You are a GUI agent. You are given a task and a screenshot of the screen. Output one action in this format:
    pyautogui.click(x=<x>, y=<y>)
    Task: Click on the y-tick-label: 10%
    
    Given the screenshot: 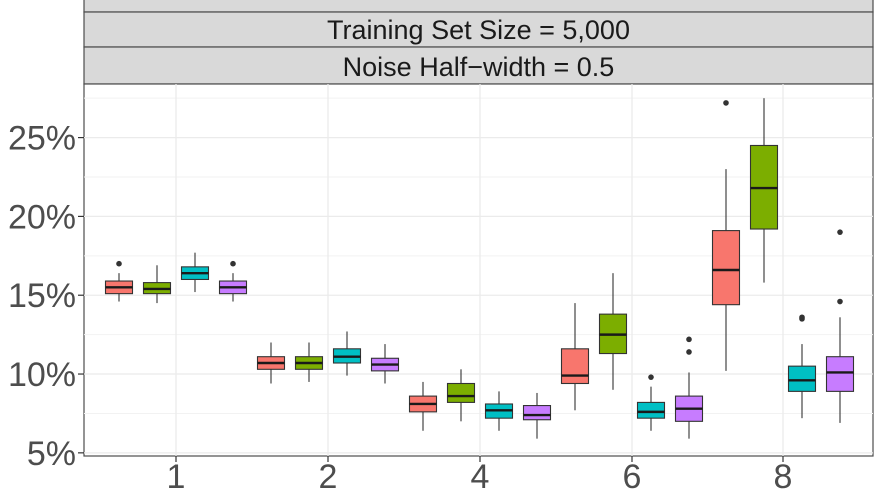 What is the action you would take?
    pyautogui.click(x=42, y=375)
    